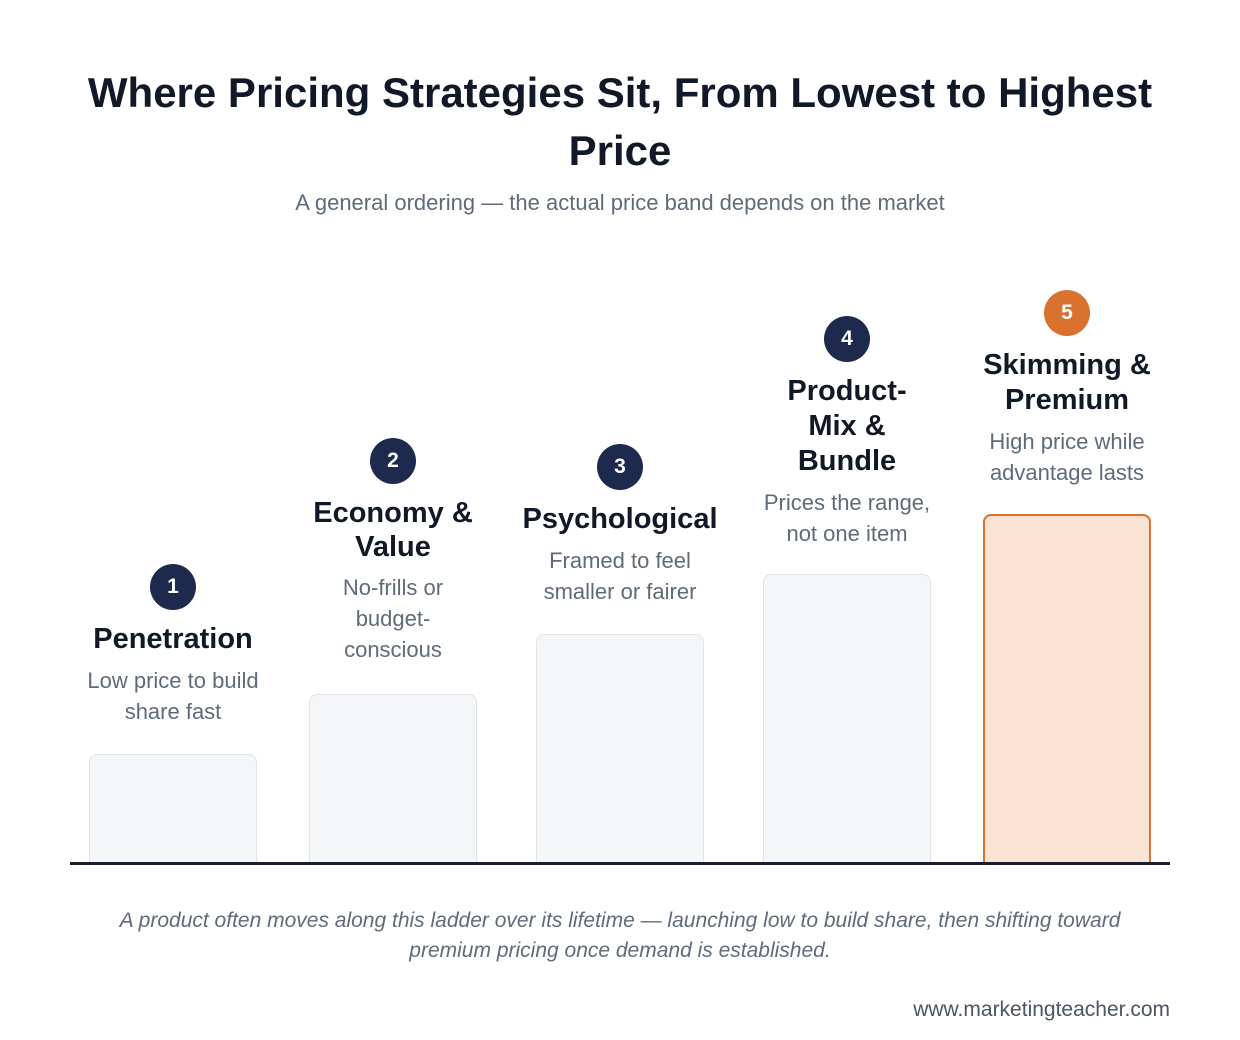 The width and height of the screenshot is (1240, 1040). What do you see at coordinates (1067, 382) in the screenshot?
I see `step-5-title: Skimming & Premium` at bounding box center [1067, 382].